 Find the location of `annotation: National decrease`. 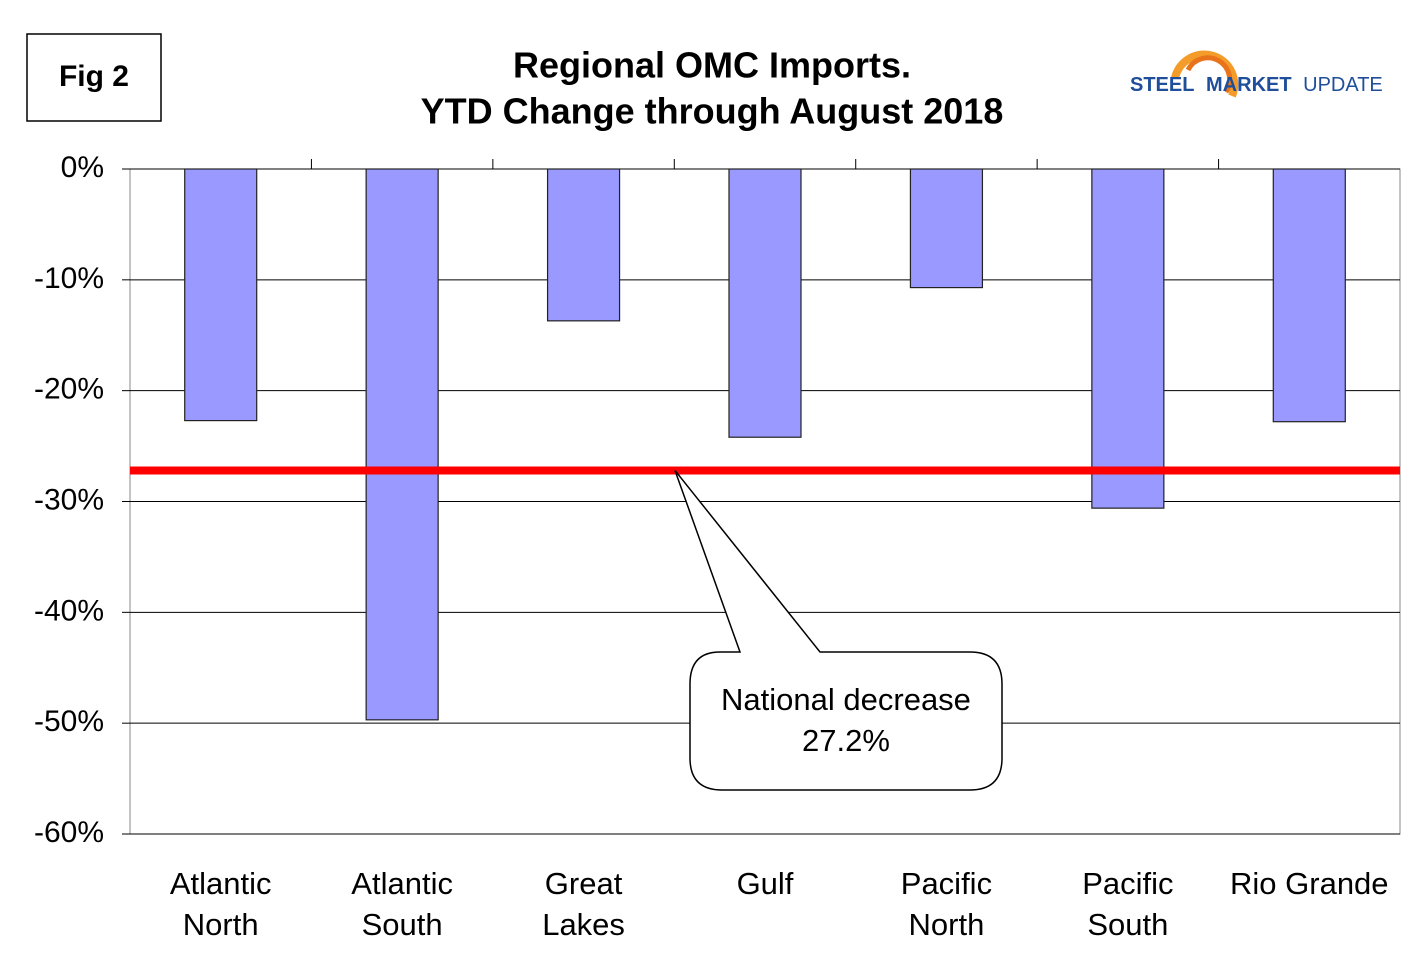

annotation: National decrease is located at coordinates (846, 699).